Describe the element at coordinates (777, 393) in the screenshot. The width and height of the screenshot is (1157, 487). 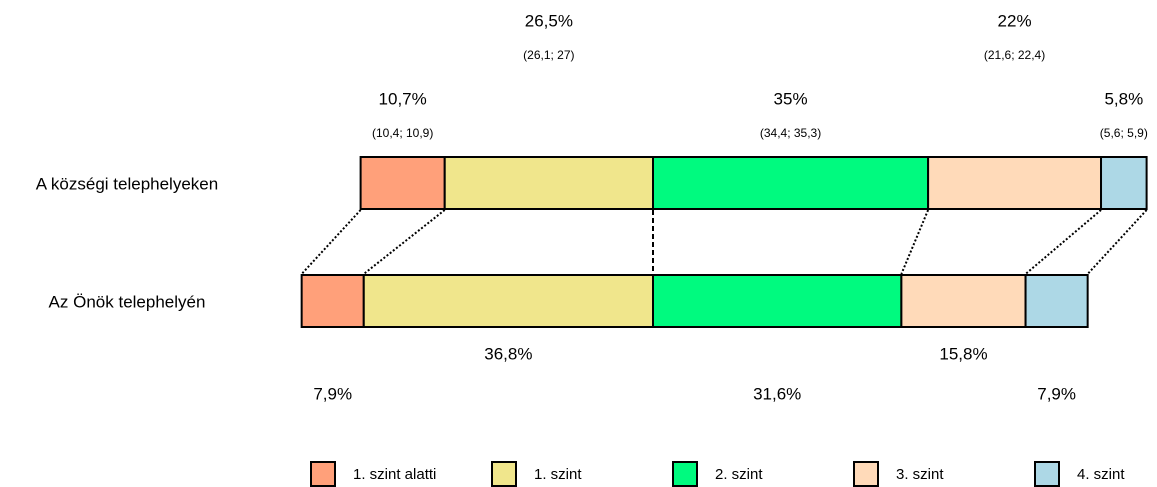
I see `value-label: 31,6%` at that location.